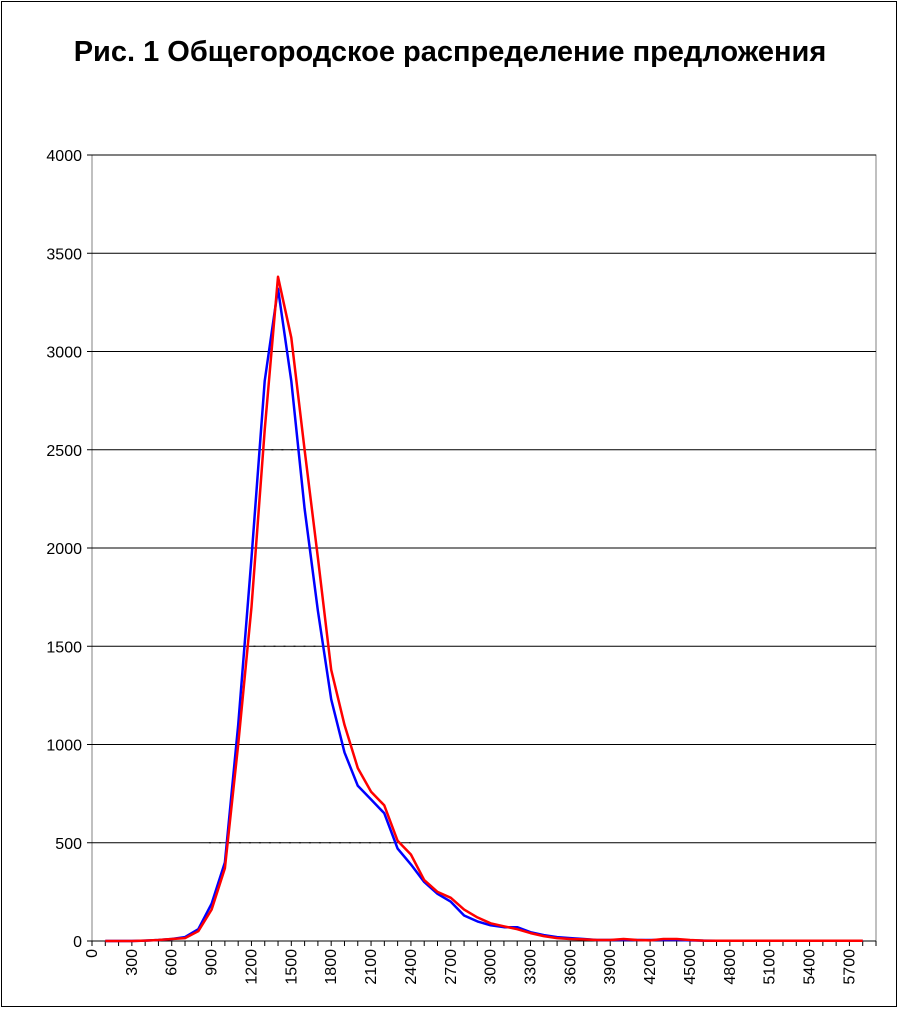 This screenshot has height=1010, width=900. Describe the element at coordinates (92, 953) in the screenshot. I see `x-tick-label-0: 0` at that location.